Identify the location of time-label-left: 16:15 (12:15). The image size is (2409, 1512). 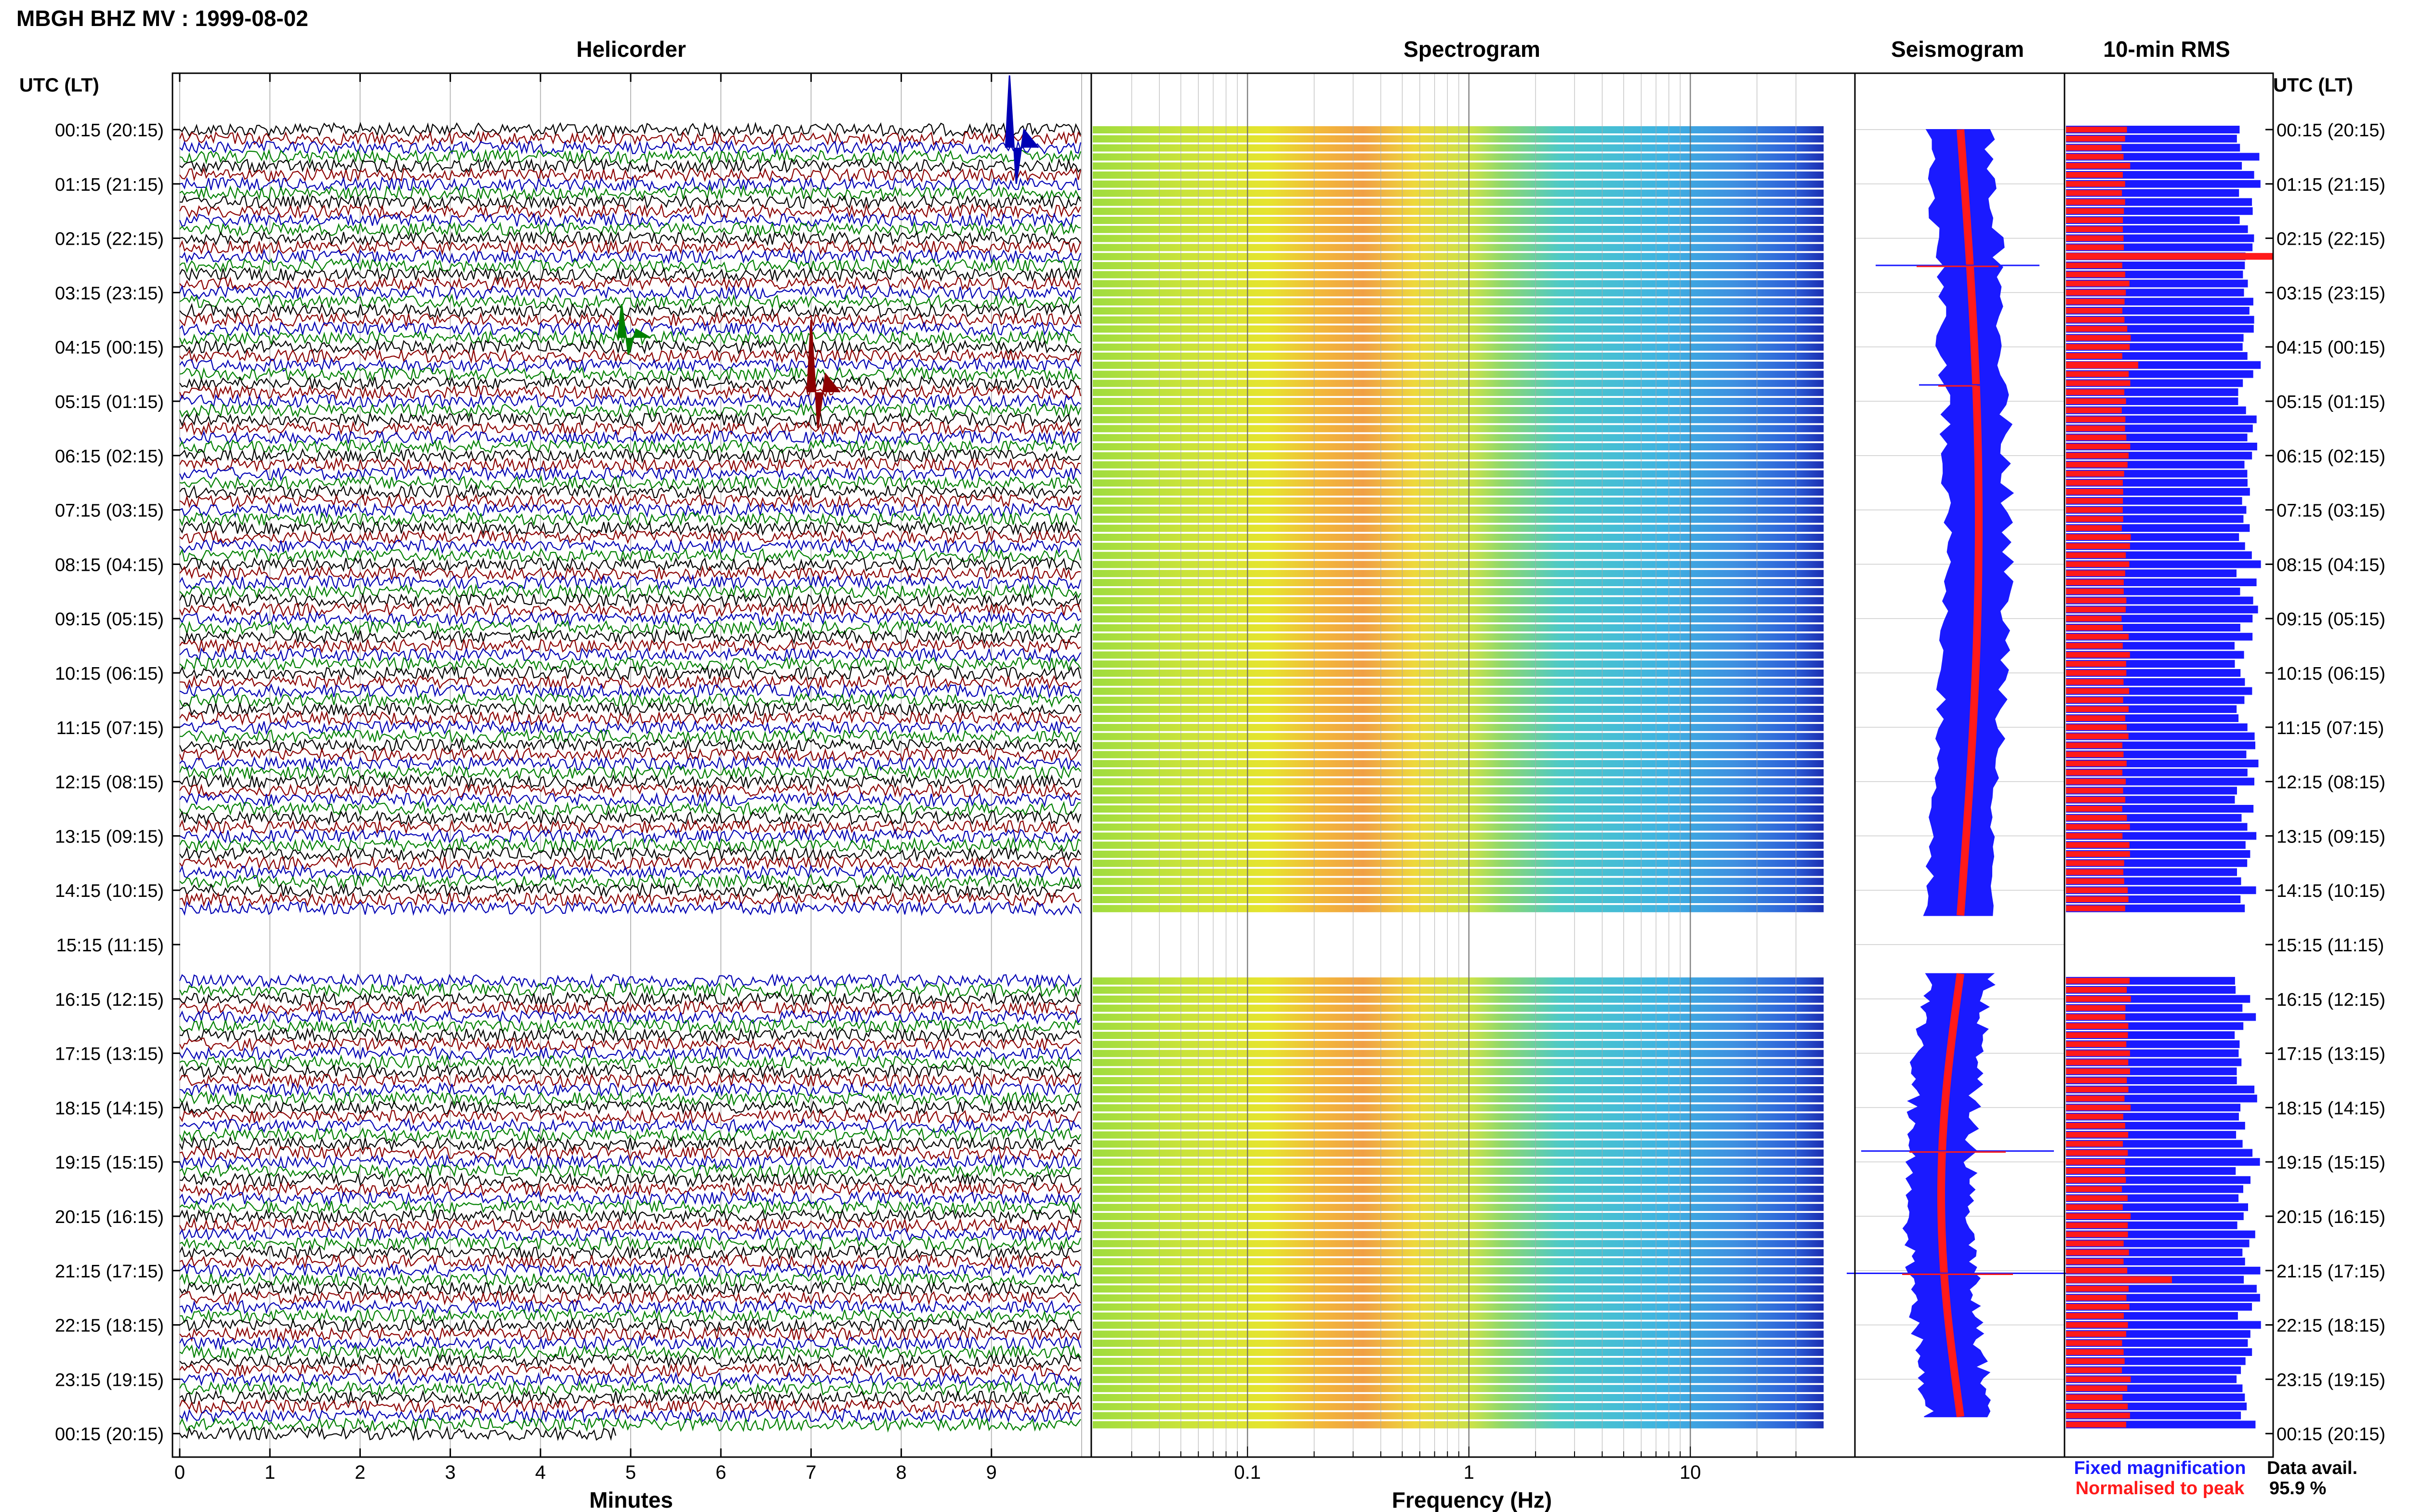
(109, 1000).